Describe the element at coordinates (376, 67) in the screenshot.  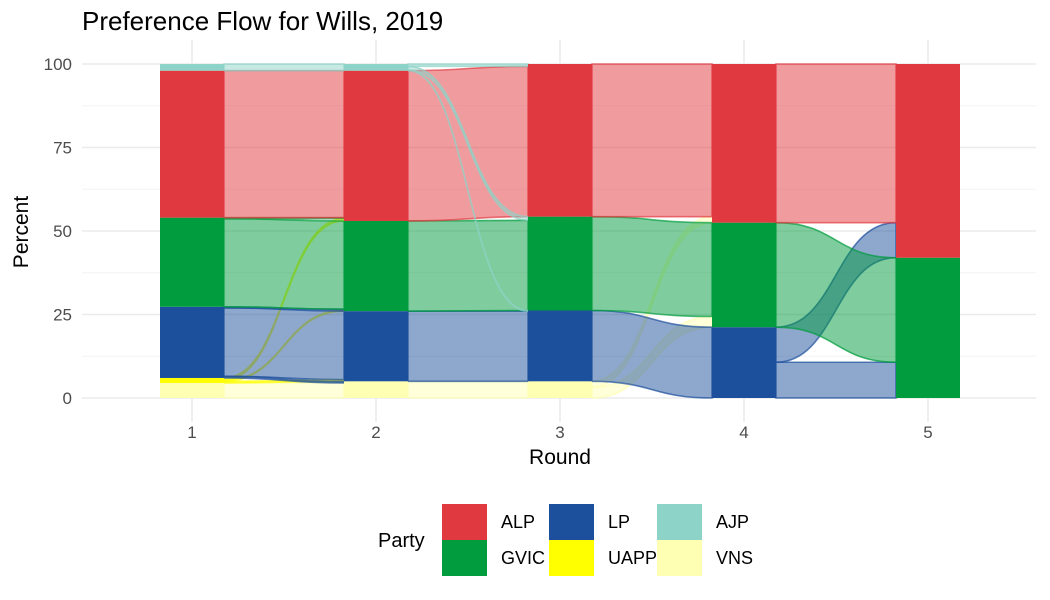
I see `bar-round2-ajp` at that location.